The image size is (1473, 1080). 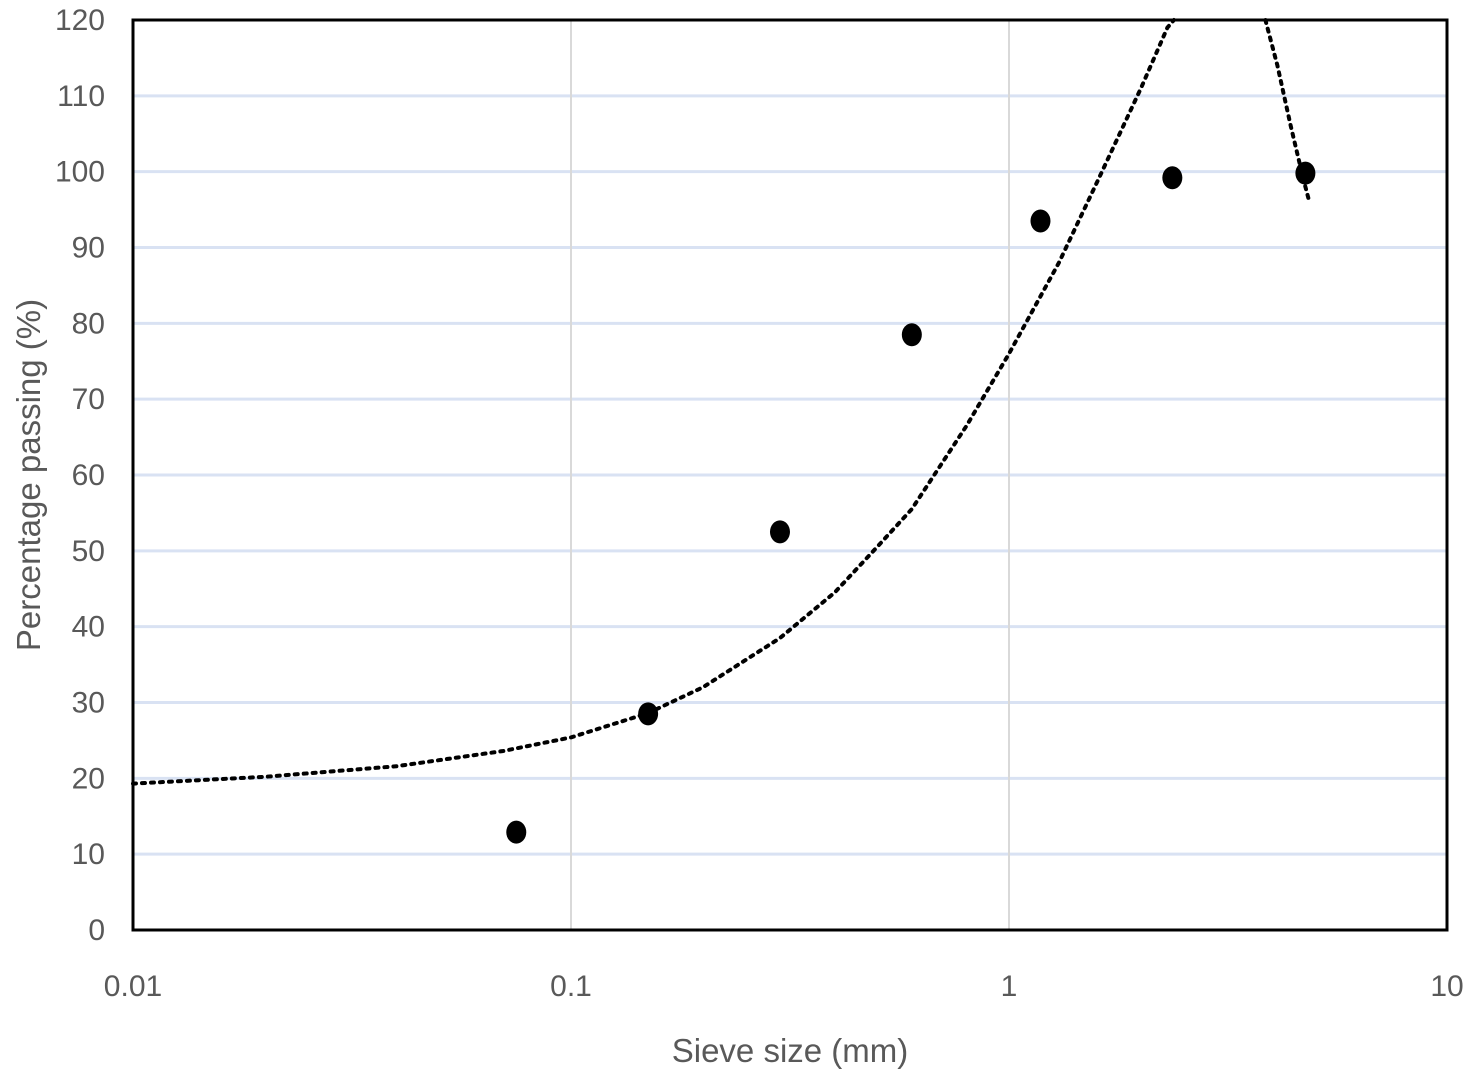 I want to click on x-tick-label: 10, so click(x=1446, y=986).